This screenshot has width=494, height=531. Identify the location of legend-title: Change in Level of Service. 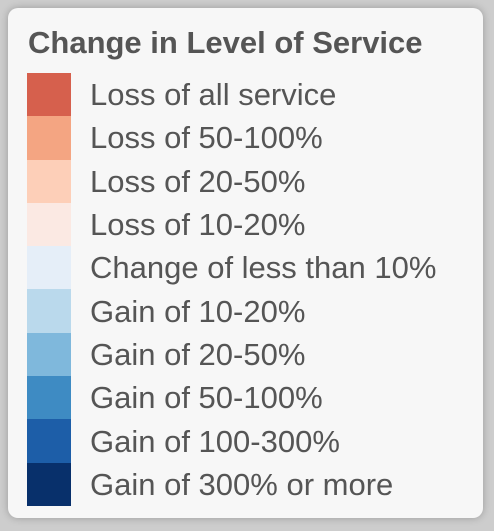
(225, 43).